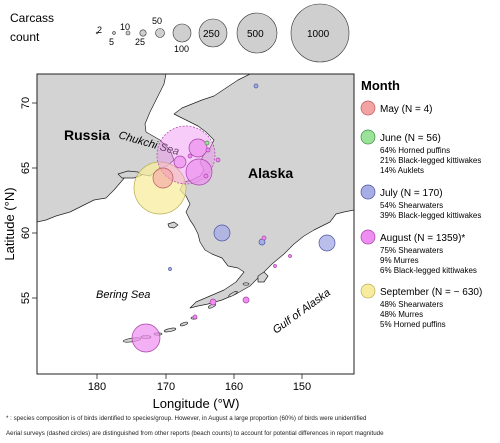 This screenshot has width=500, height=443. I want to click on size-legend-title-line2: count, so click(25, 37).